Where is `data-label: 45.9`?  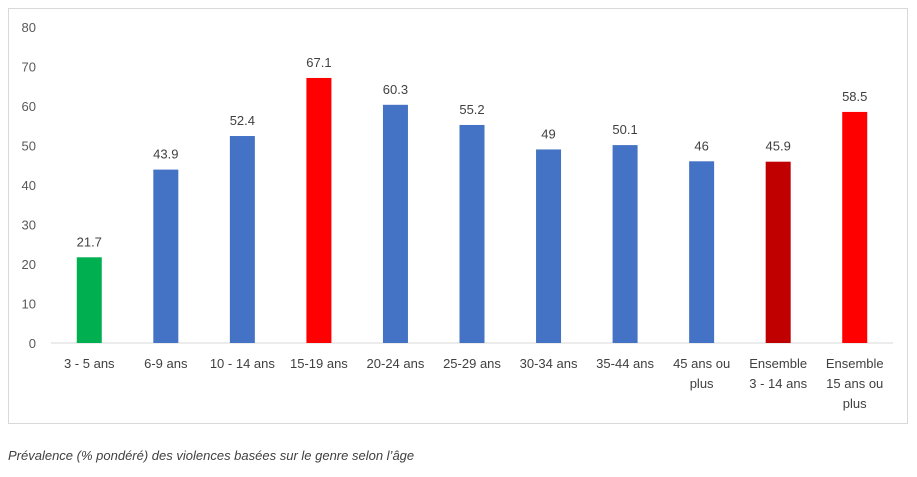 data-label: 45.9 is located at coordinates (778, 146).